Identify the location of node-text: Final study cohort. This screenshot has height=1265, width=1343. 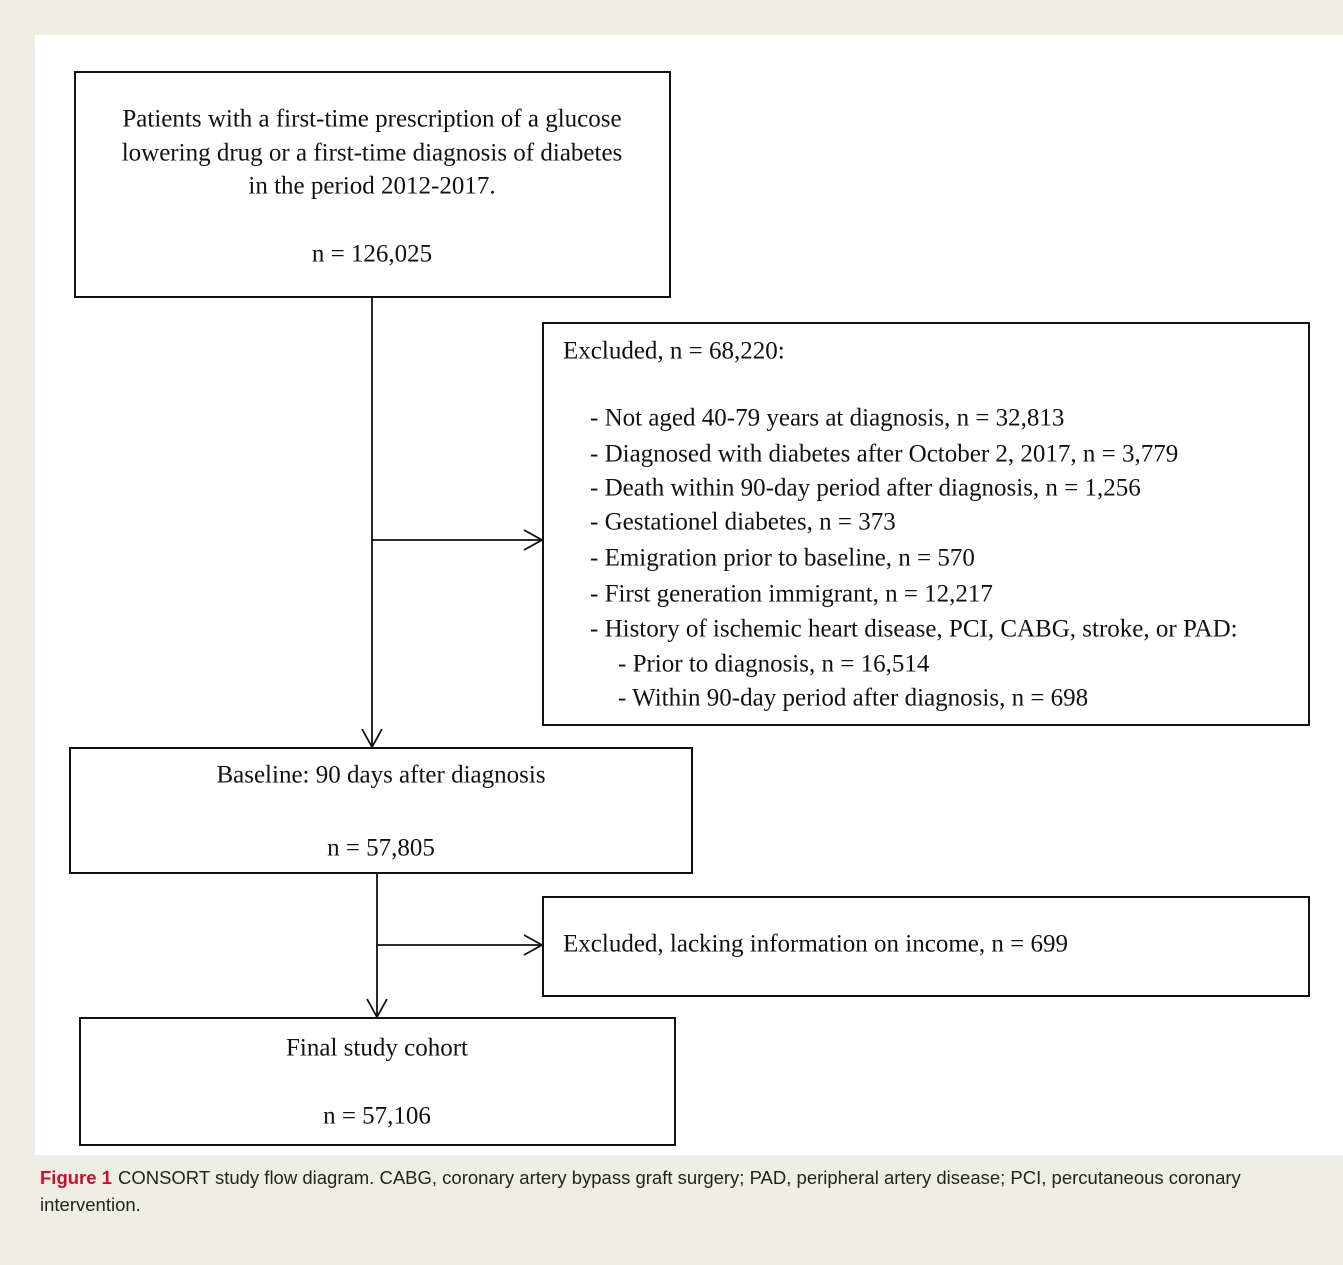
(377, 1048).